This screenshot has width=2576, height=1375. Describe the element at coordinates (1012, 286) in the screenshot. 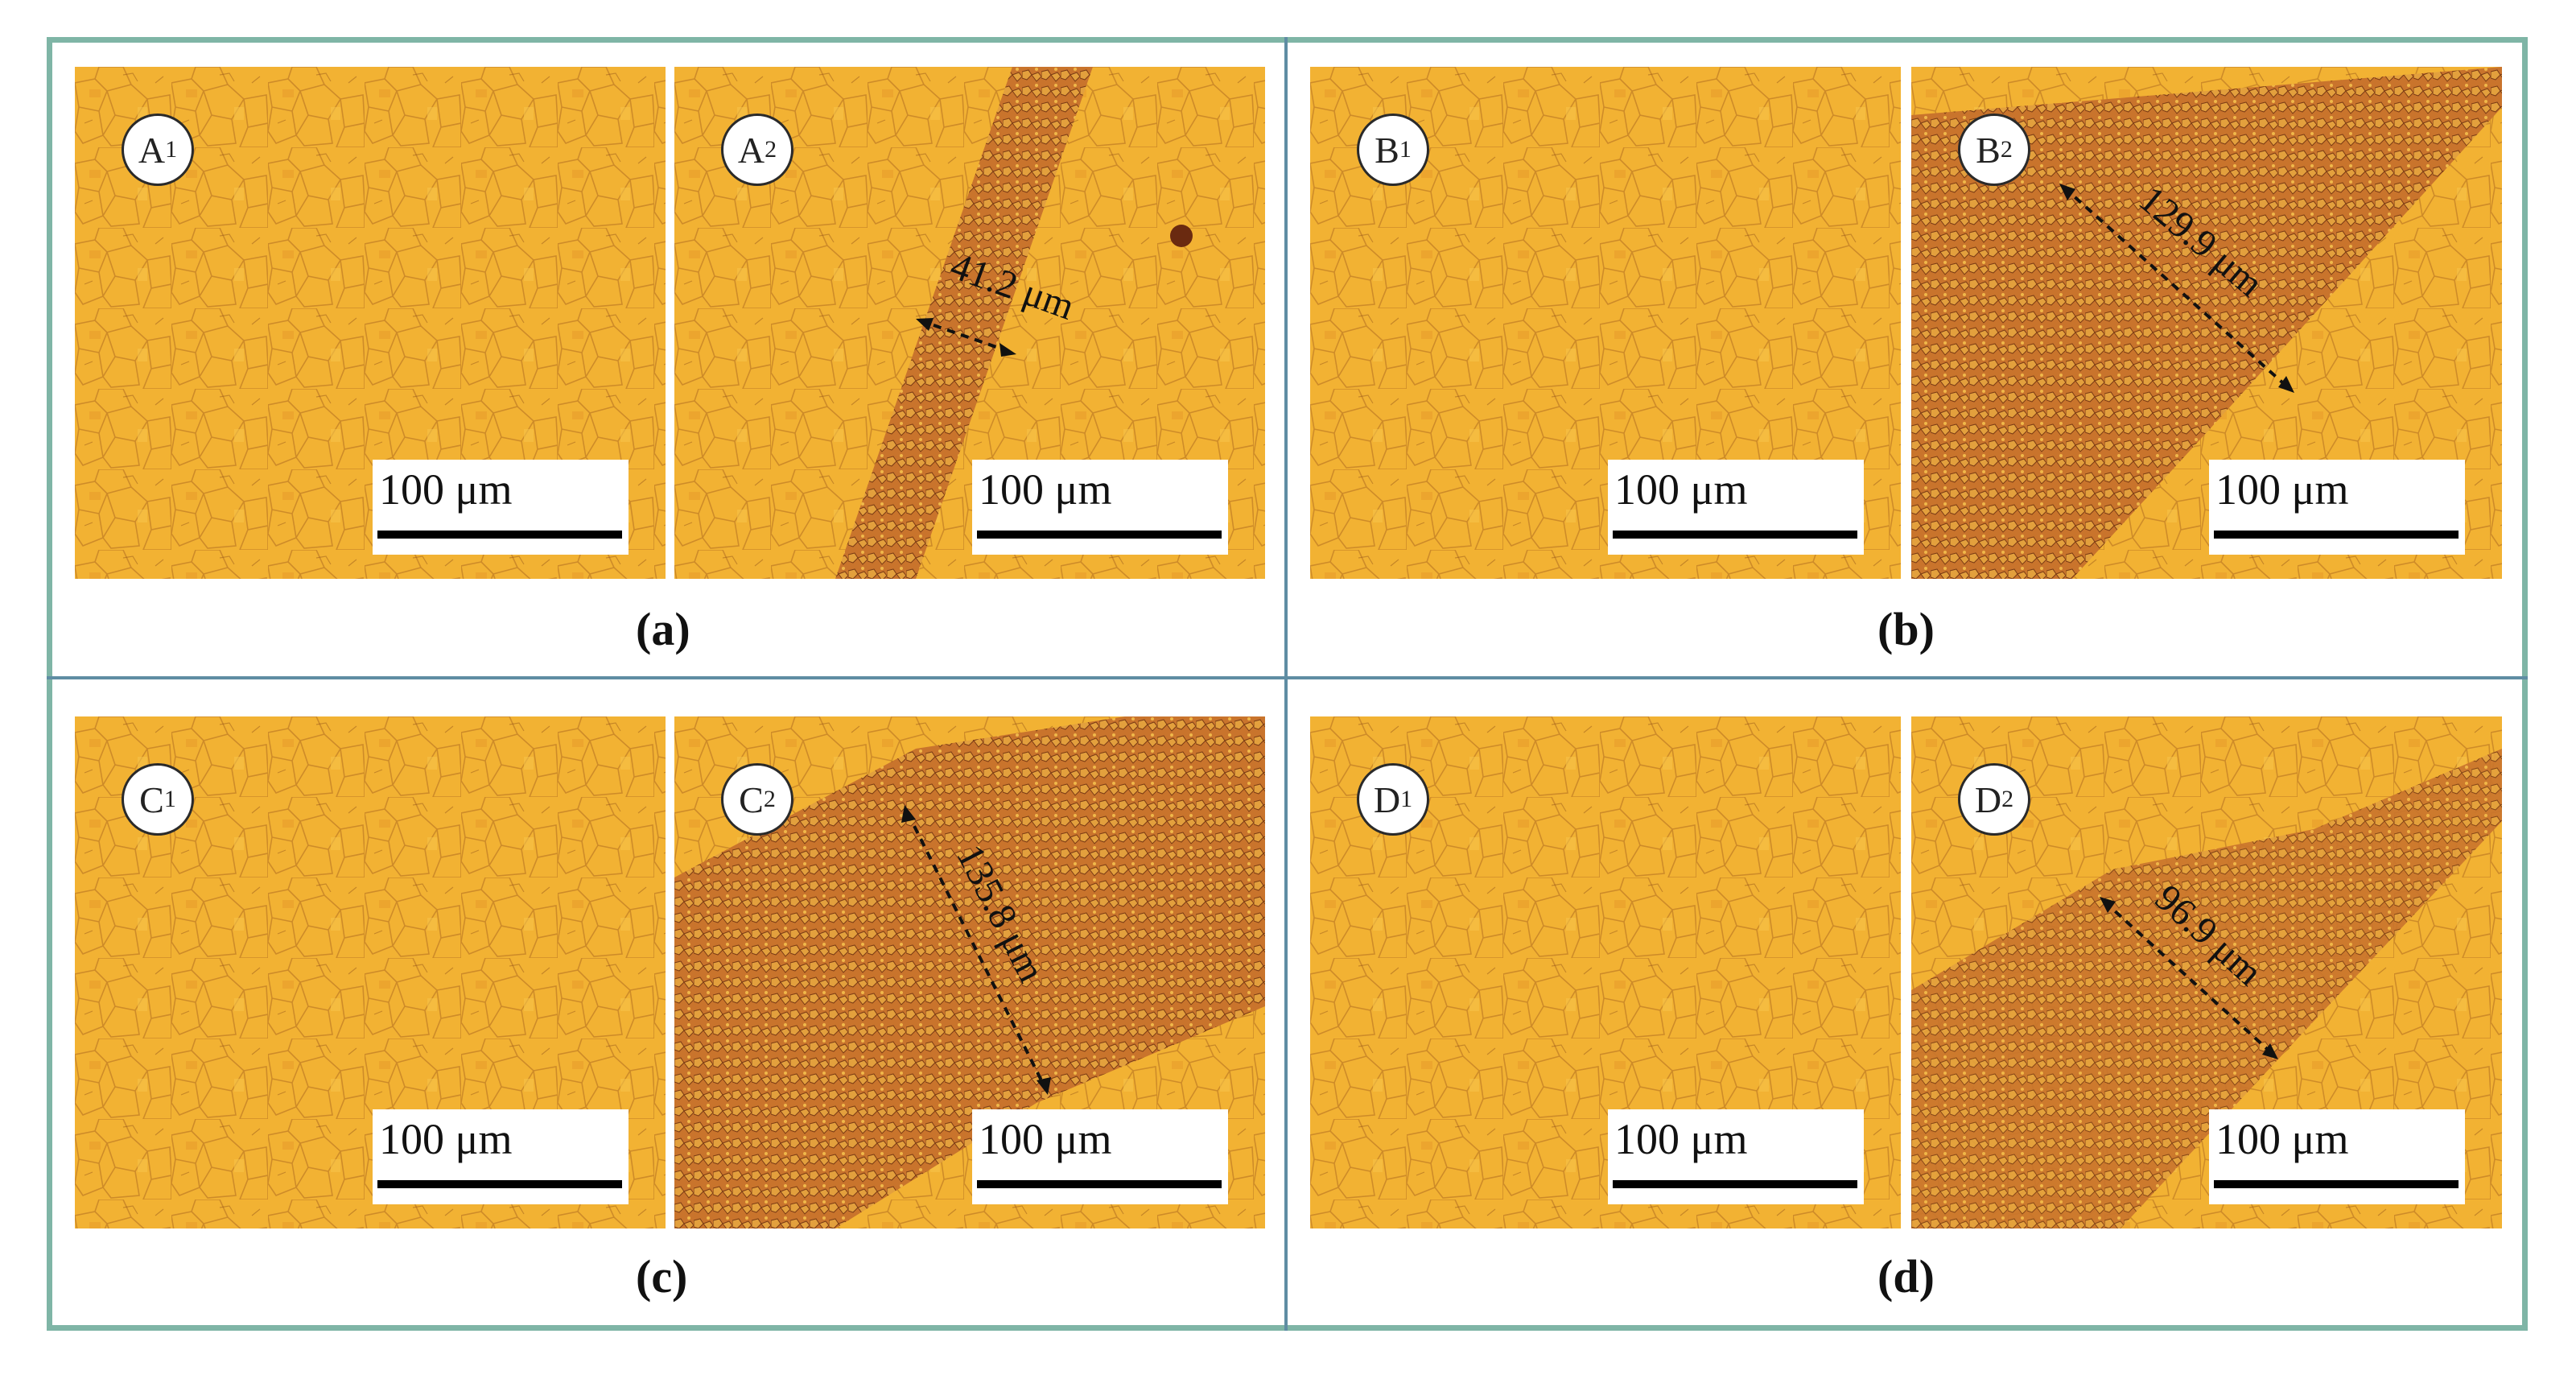

I see `measurement-label: 41.2 μm` at that location.